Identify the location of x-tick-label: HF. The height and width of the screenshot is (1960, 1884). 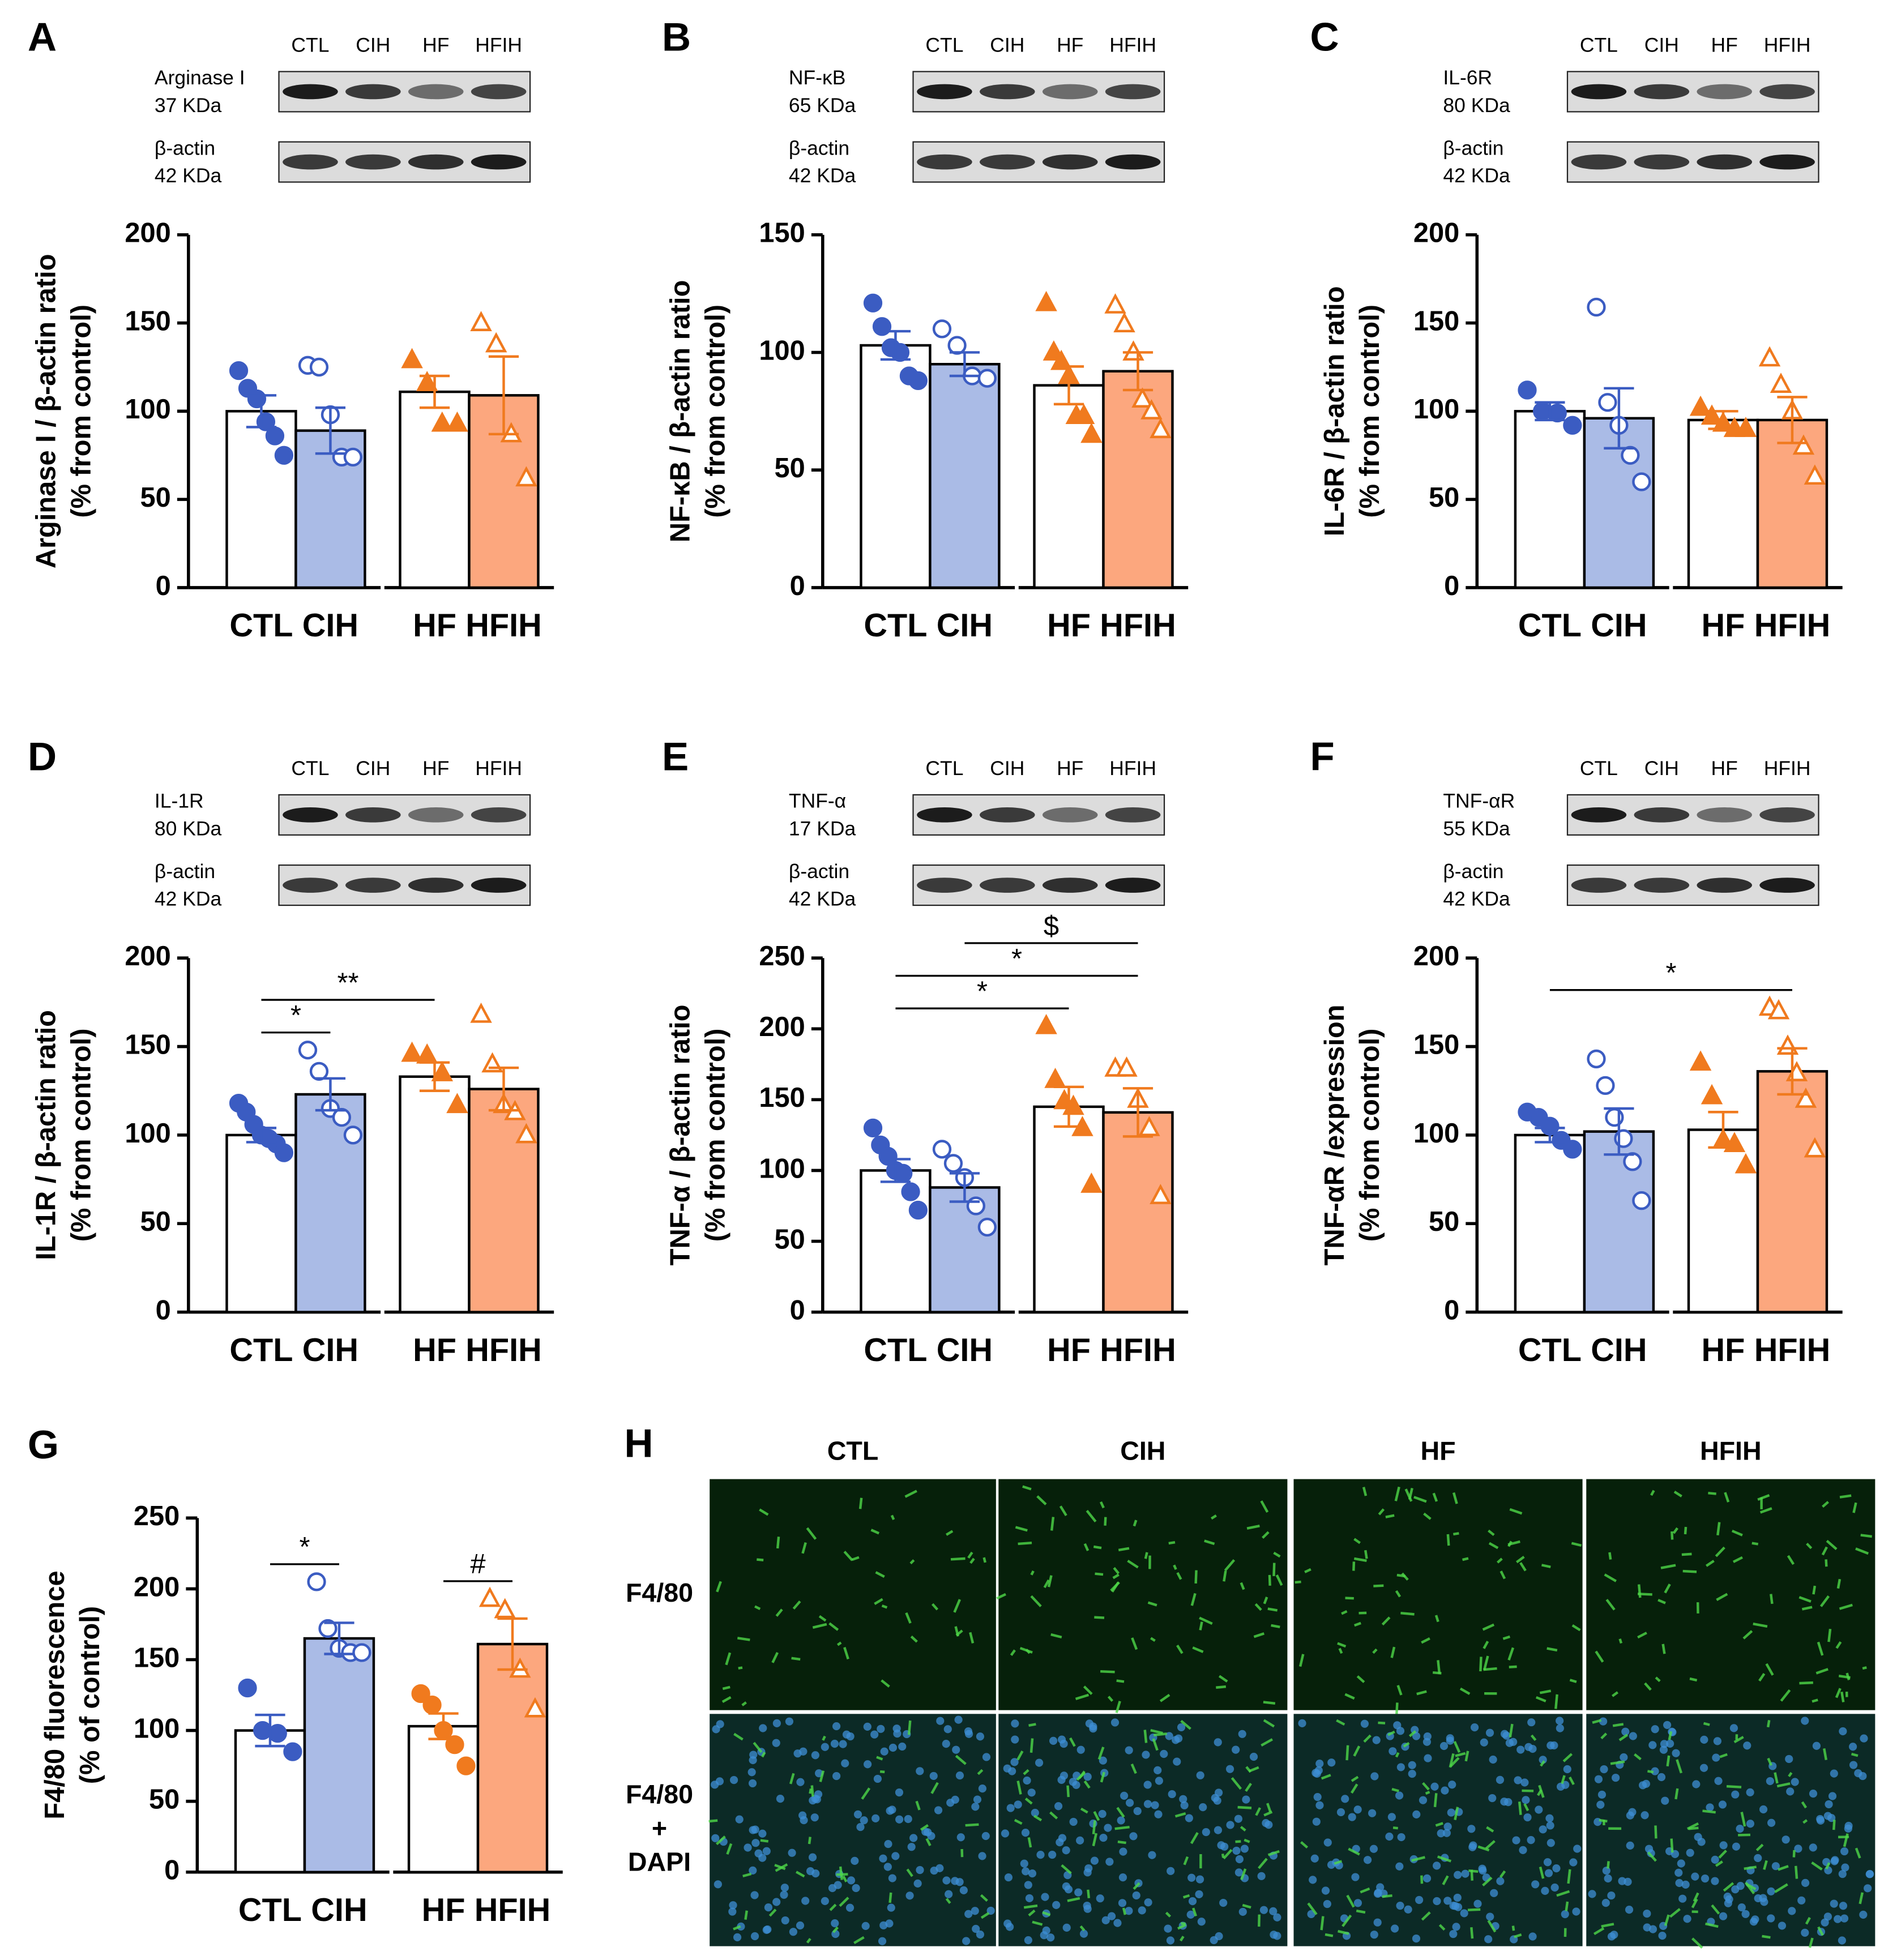
(1723, 625).